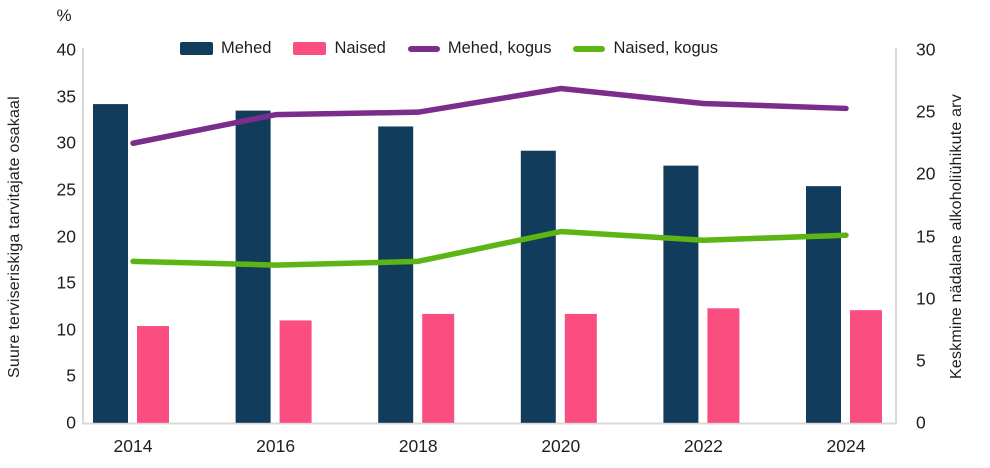 The image size is (990, 468). What do you see at coordinates (66, 49) in the screenshot?
I see `left-axis-tick-label: 40` at bounding box center [66, 49].